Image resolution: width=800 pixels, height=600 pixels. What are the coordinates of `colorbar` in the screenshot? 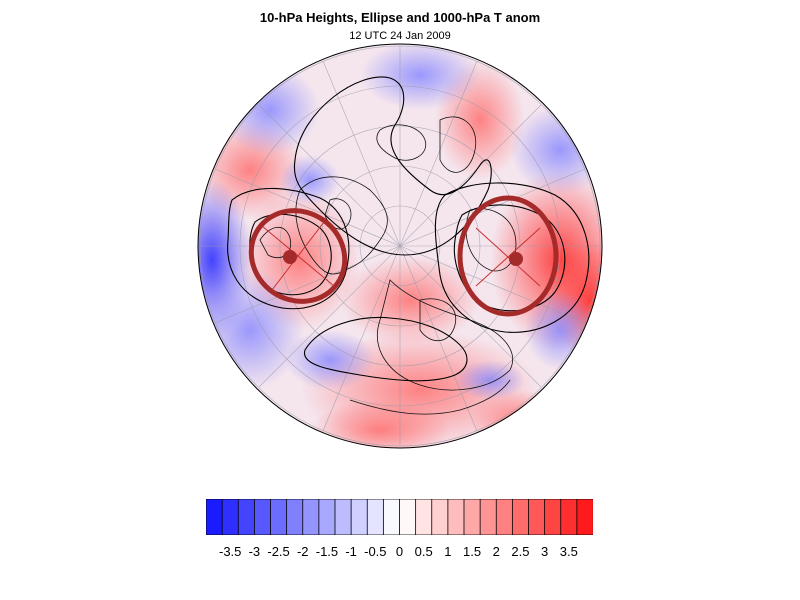 It's located at (399, 517).